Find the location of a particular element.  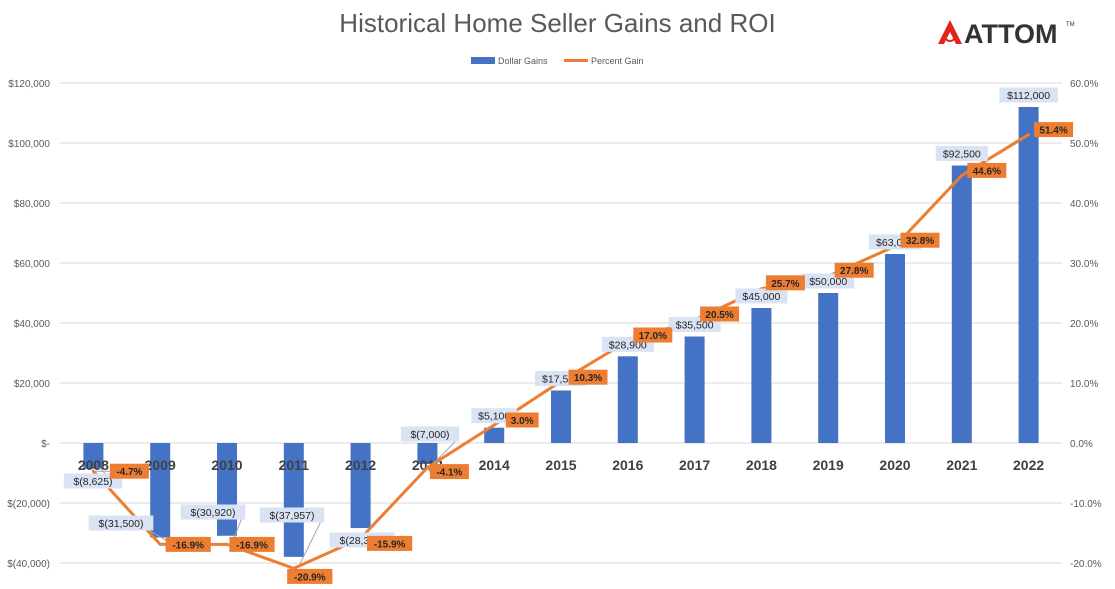

logo-mark-icon is located at coordinates (950, 32).